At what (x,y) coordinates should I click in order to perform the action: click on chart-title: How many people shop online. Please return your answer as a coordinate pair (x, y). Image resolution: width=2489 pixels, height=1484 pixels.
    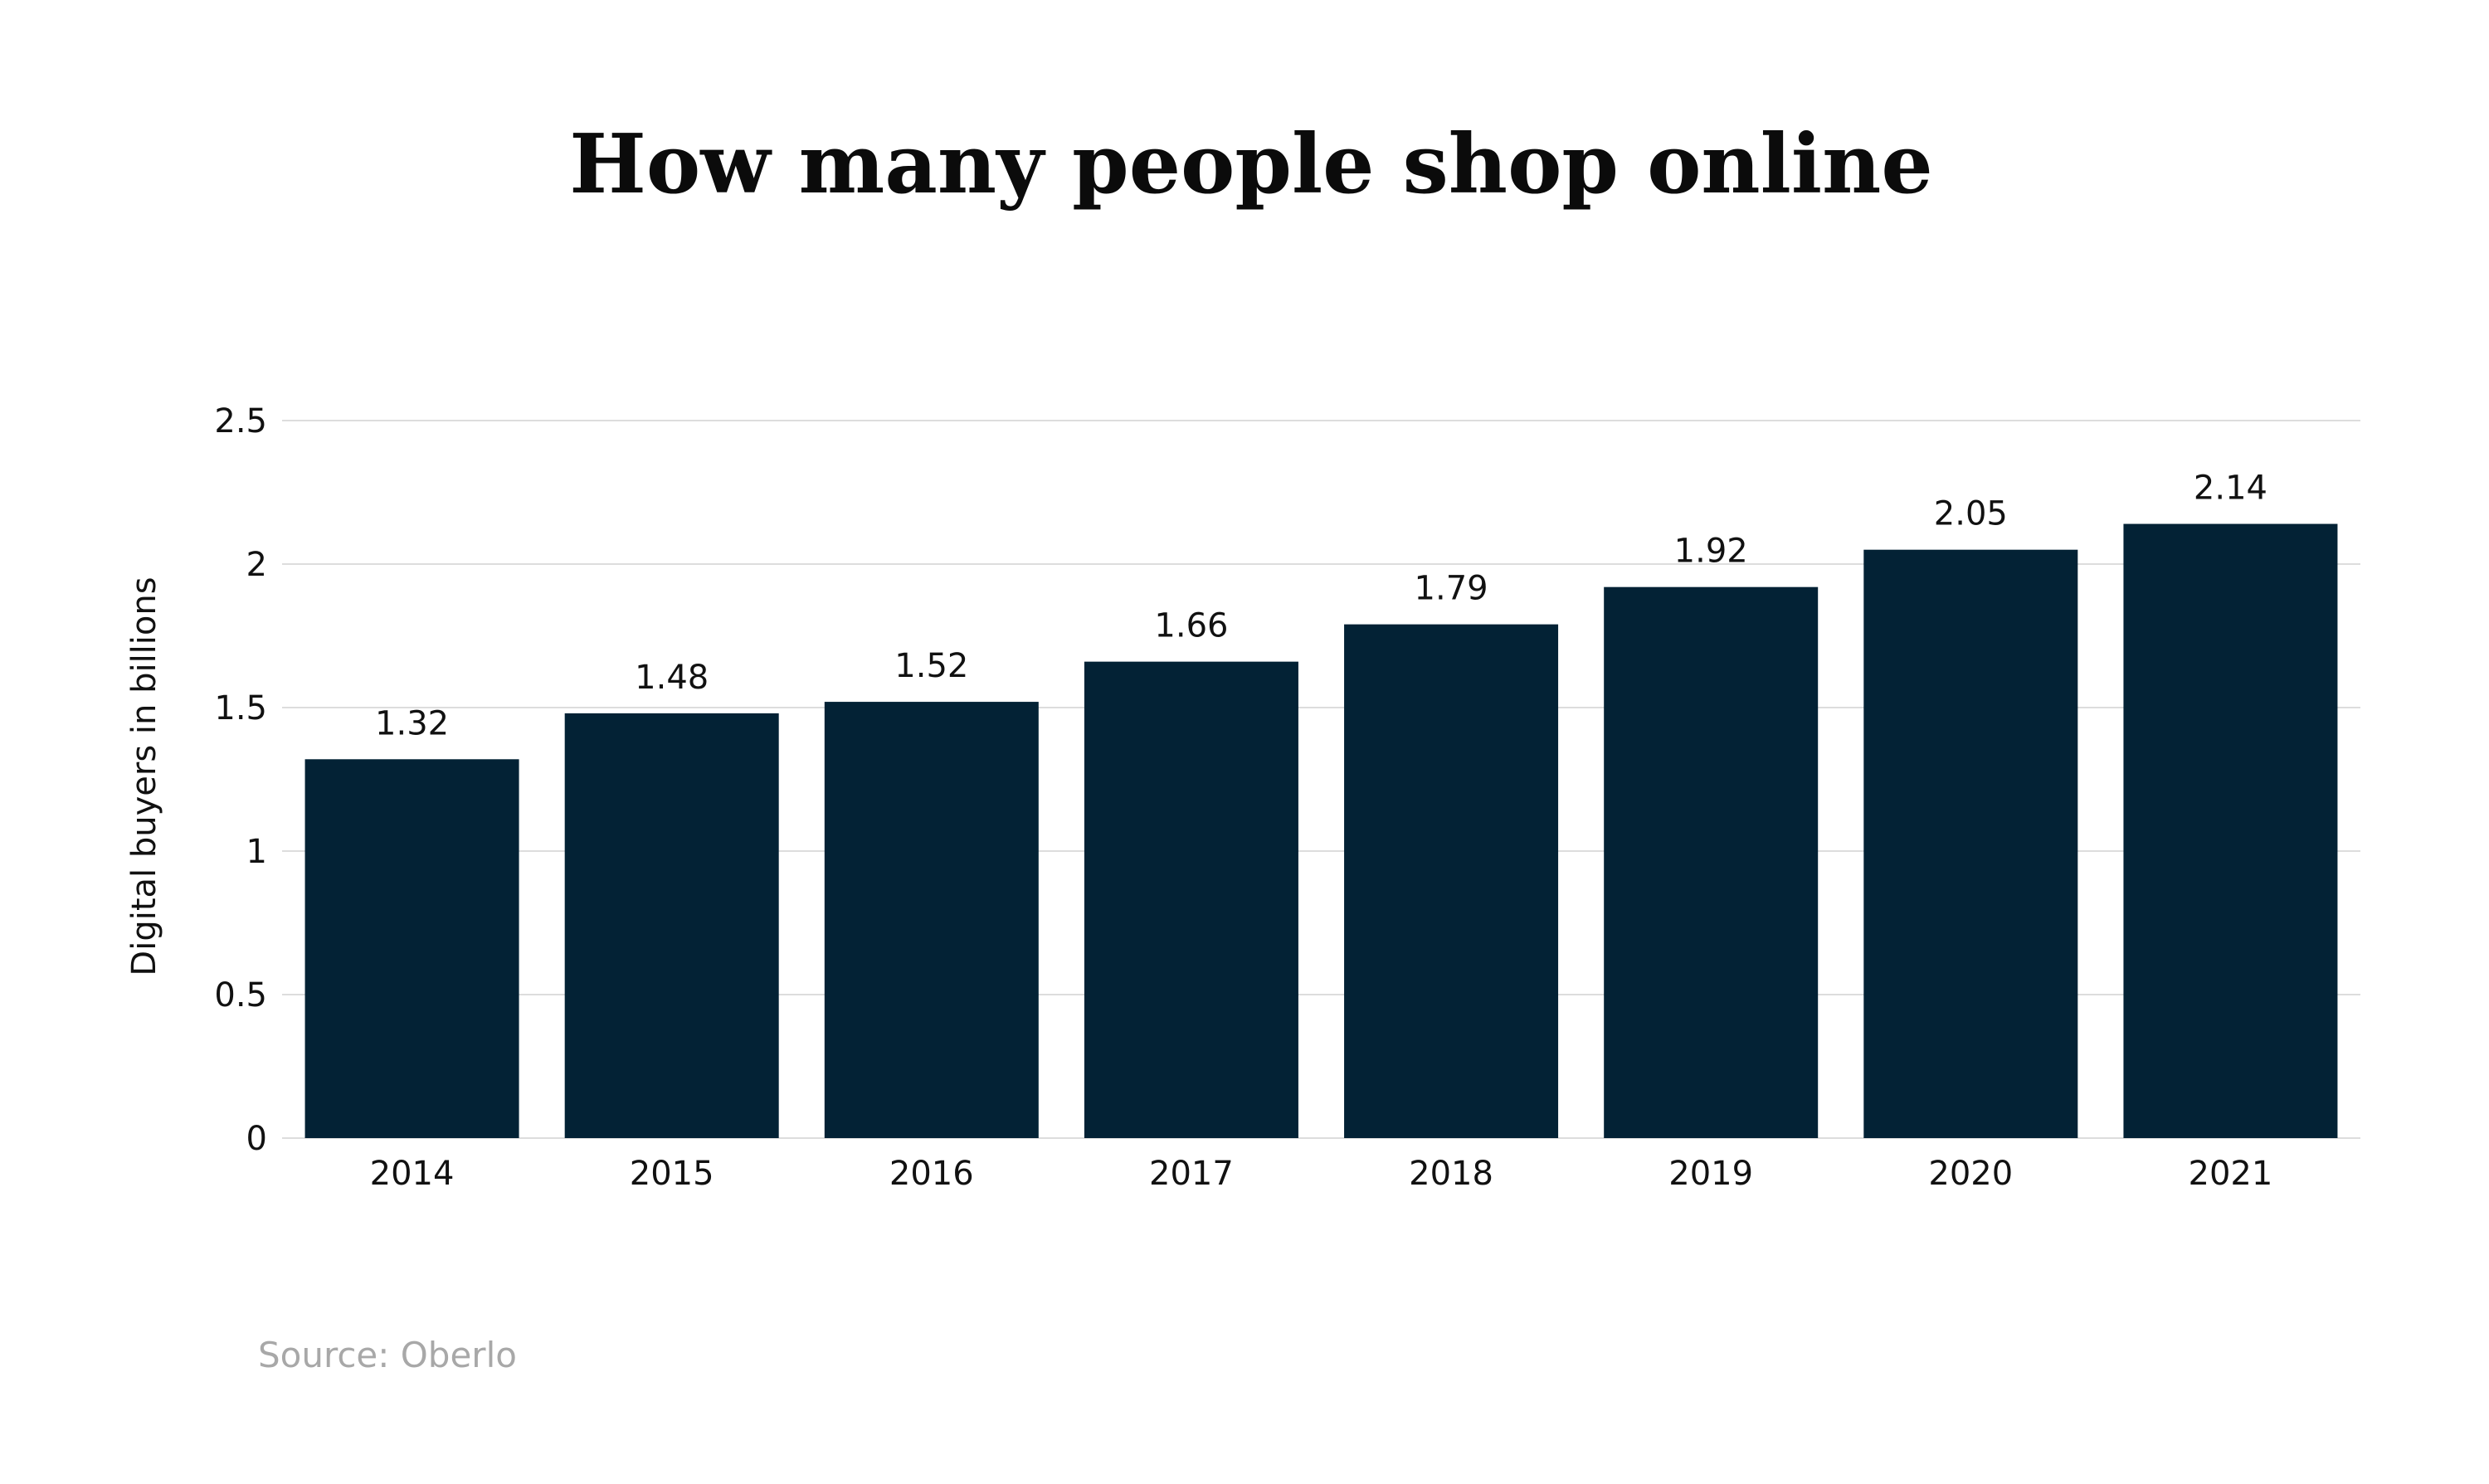
    Looking at the image, I should click on (1251, 164).